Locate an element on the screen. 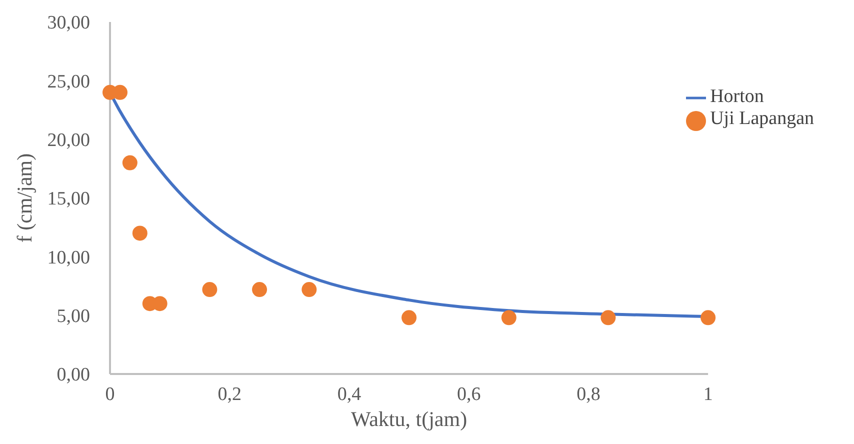 The width and height of the screenshot is (854, 444). y-axis-title: f (cm/jam) is located at coordinates (24, 198).